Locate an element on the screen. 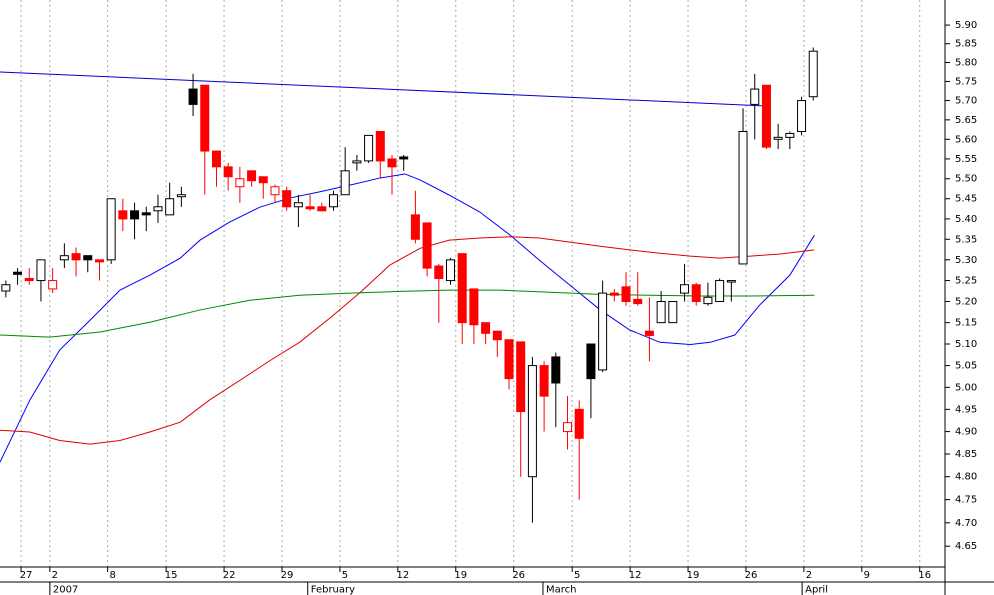  y-tick-label: 5.40 is located at coordinates (966, 219).